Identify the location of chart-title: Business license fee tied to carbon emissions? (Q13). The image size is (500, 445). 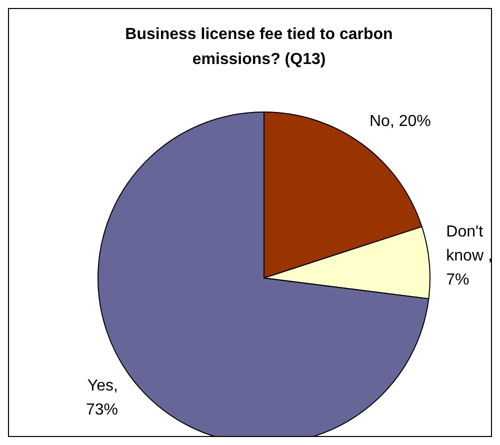
(259, 47).